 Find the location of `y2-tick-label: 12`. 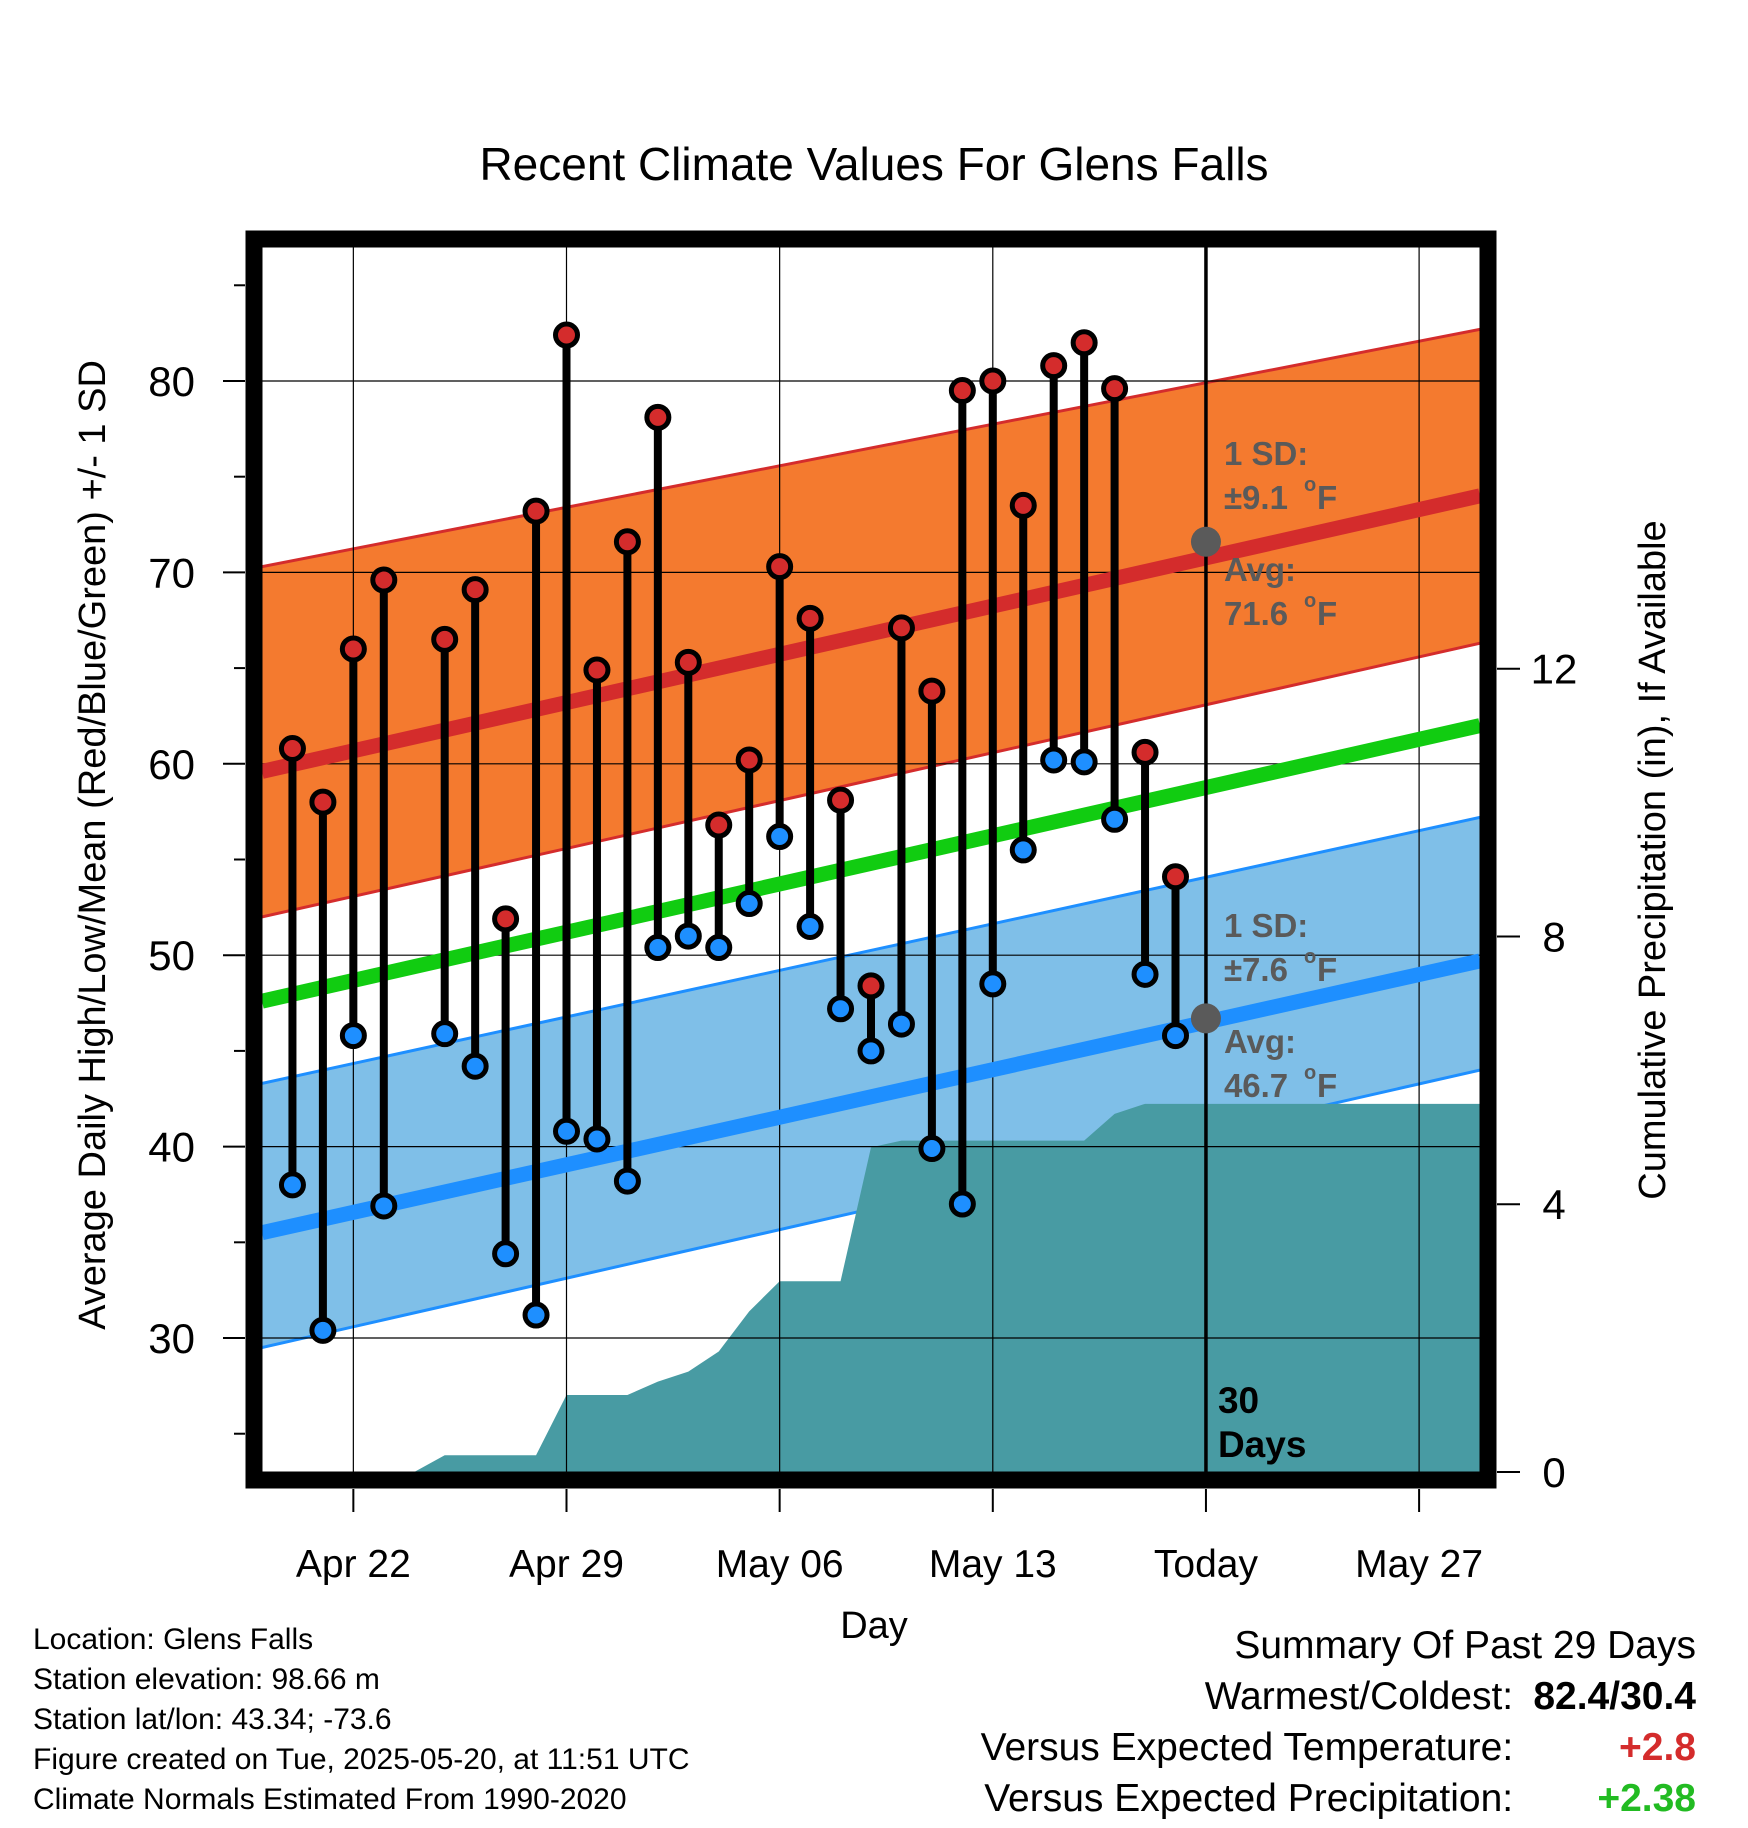

y2-tick-label: 12 is located at coordinates (1554, 669).